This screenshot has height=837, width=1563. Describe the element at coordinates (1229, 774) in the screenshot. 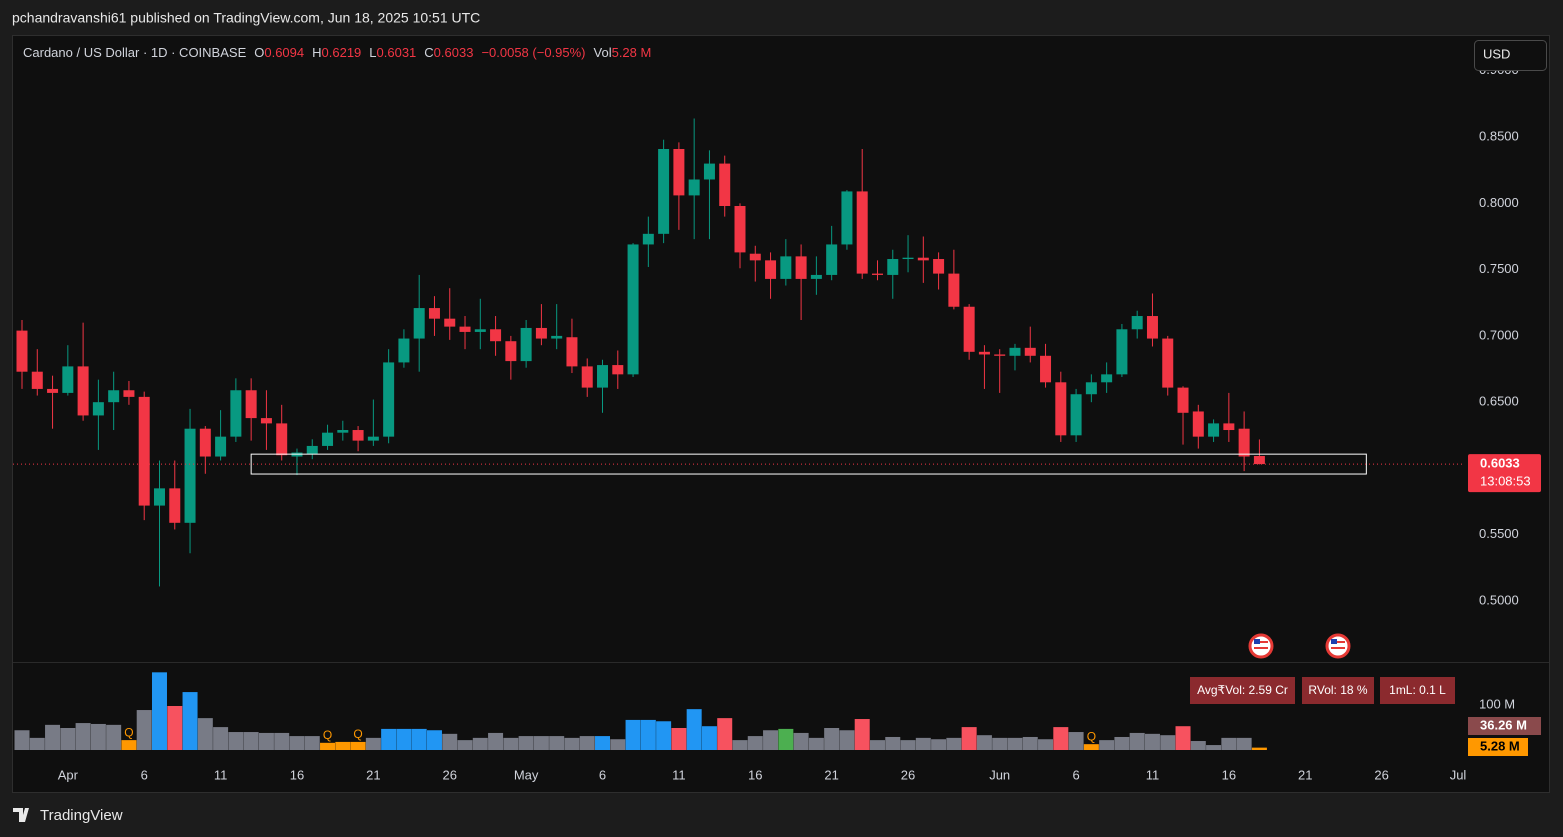

I see `x-tick-label: 16` at that location.